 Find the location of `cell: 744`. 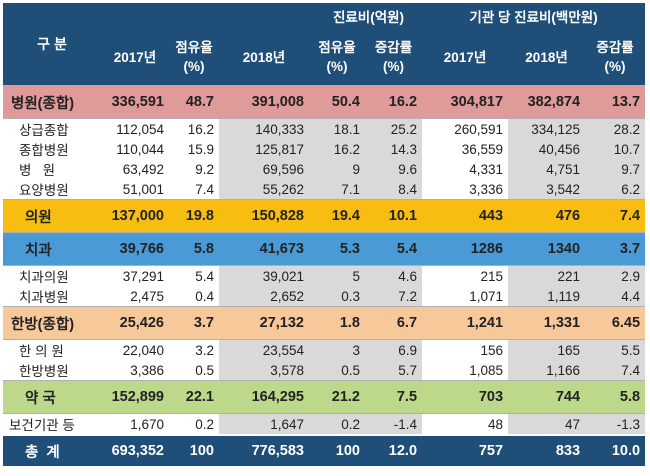

cell: 744 is located at coordinates (547, 397).